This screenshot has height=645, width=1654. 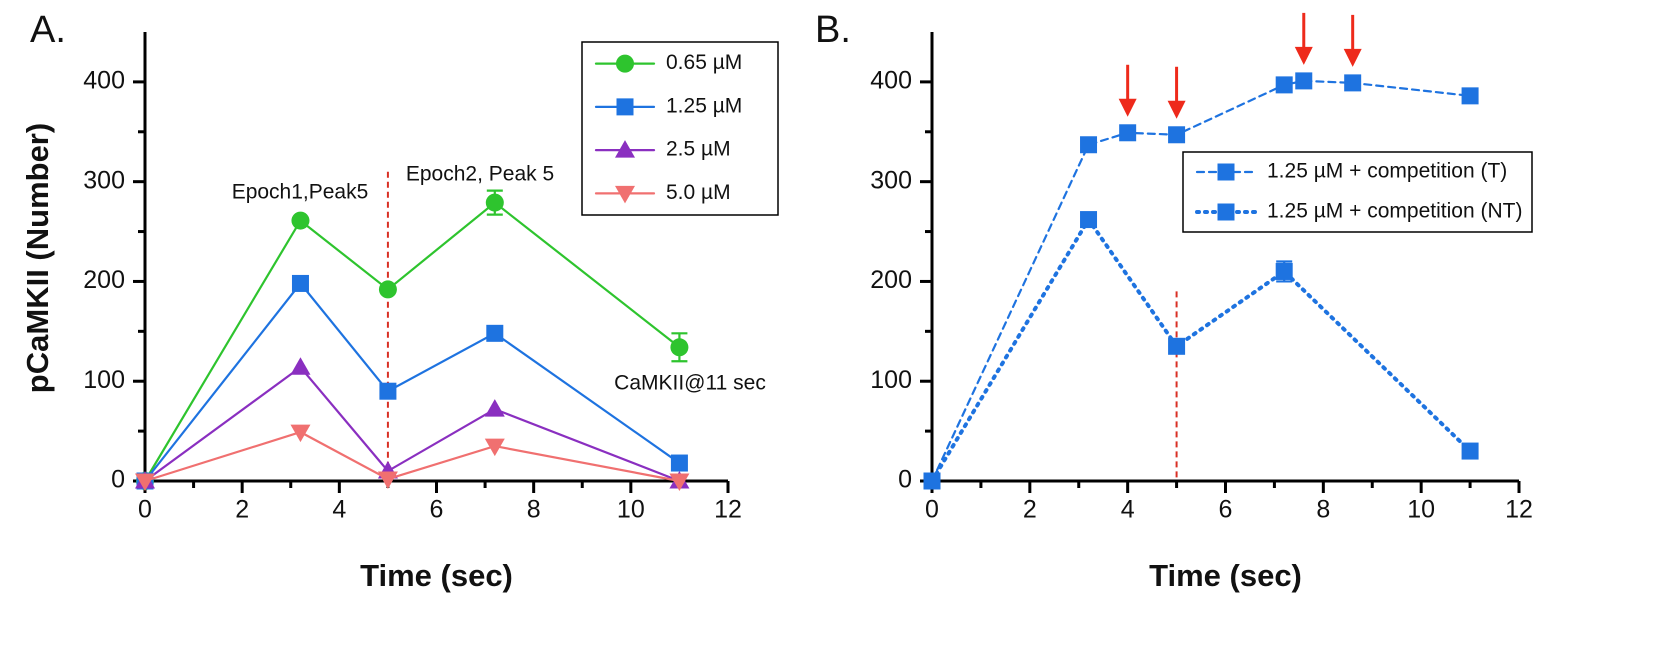 I want to click on annotation: Epoch1,Peak5, so click(x=300, y=192).